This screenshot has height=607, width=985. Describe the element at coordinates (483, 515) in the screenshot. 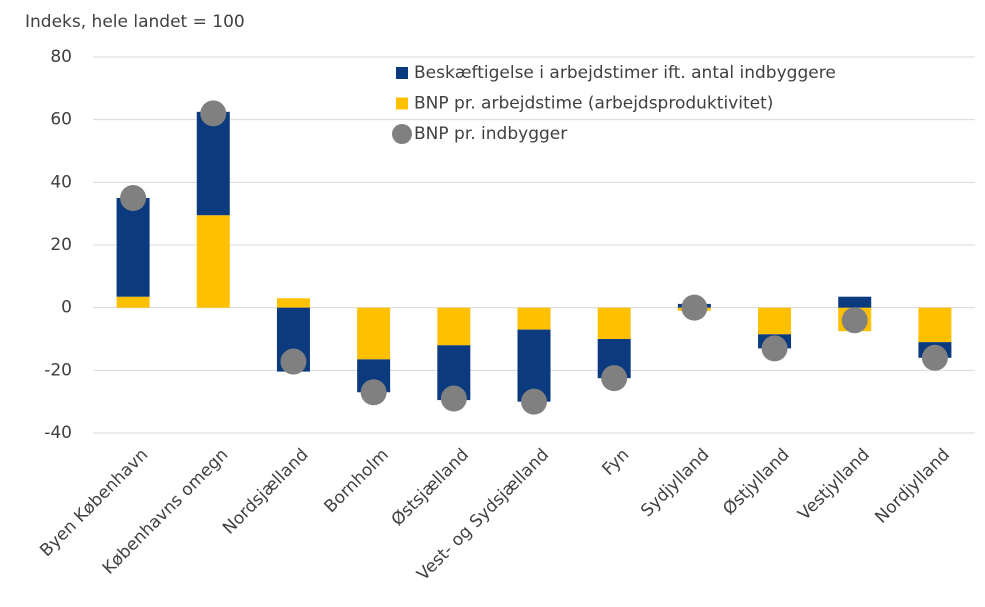

I see `x-tick-label: Vest- og Sydsjælland` at that location.